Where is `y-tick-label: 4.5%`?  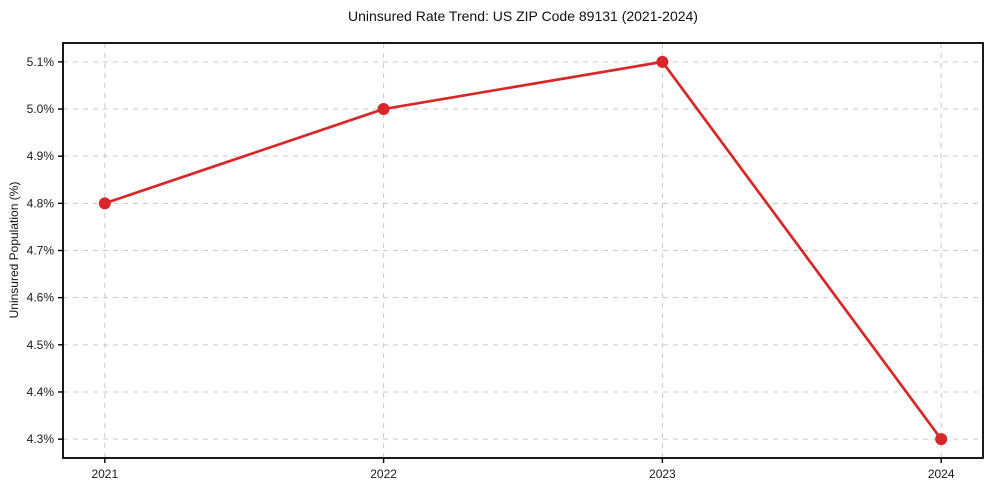 y-tick-label: 4.5% is located at coordinates (41, 345).